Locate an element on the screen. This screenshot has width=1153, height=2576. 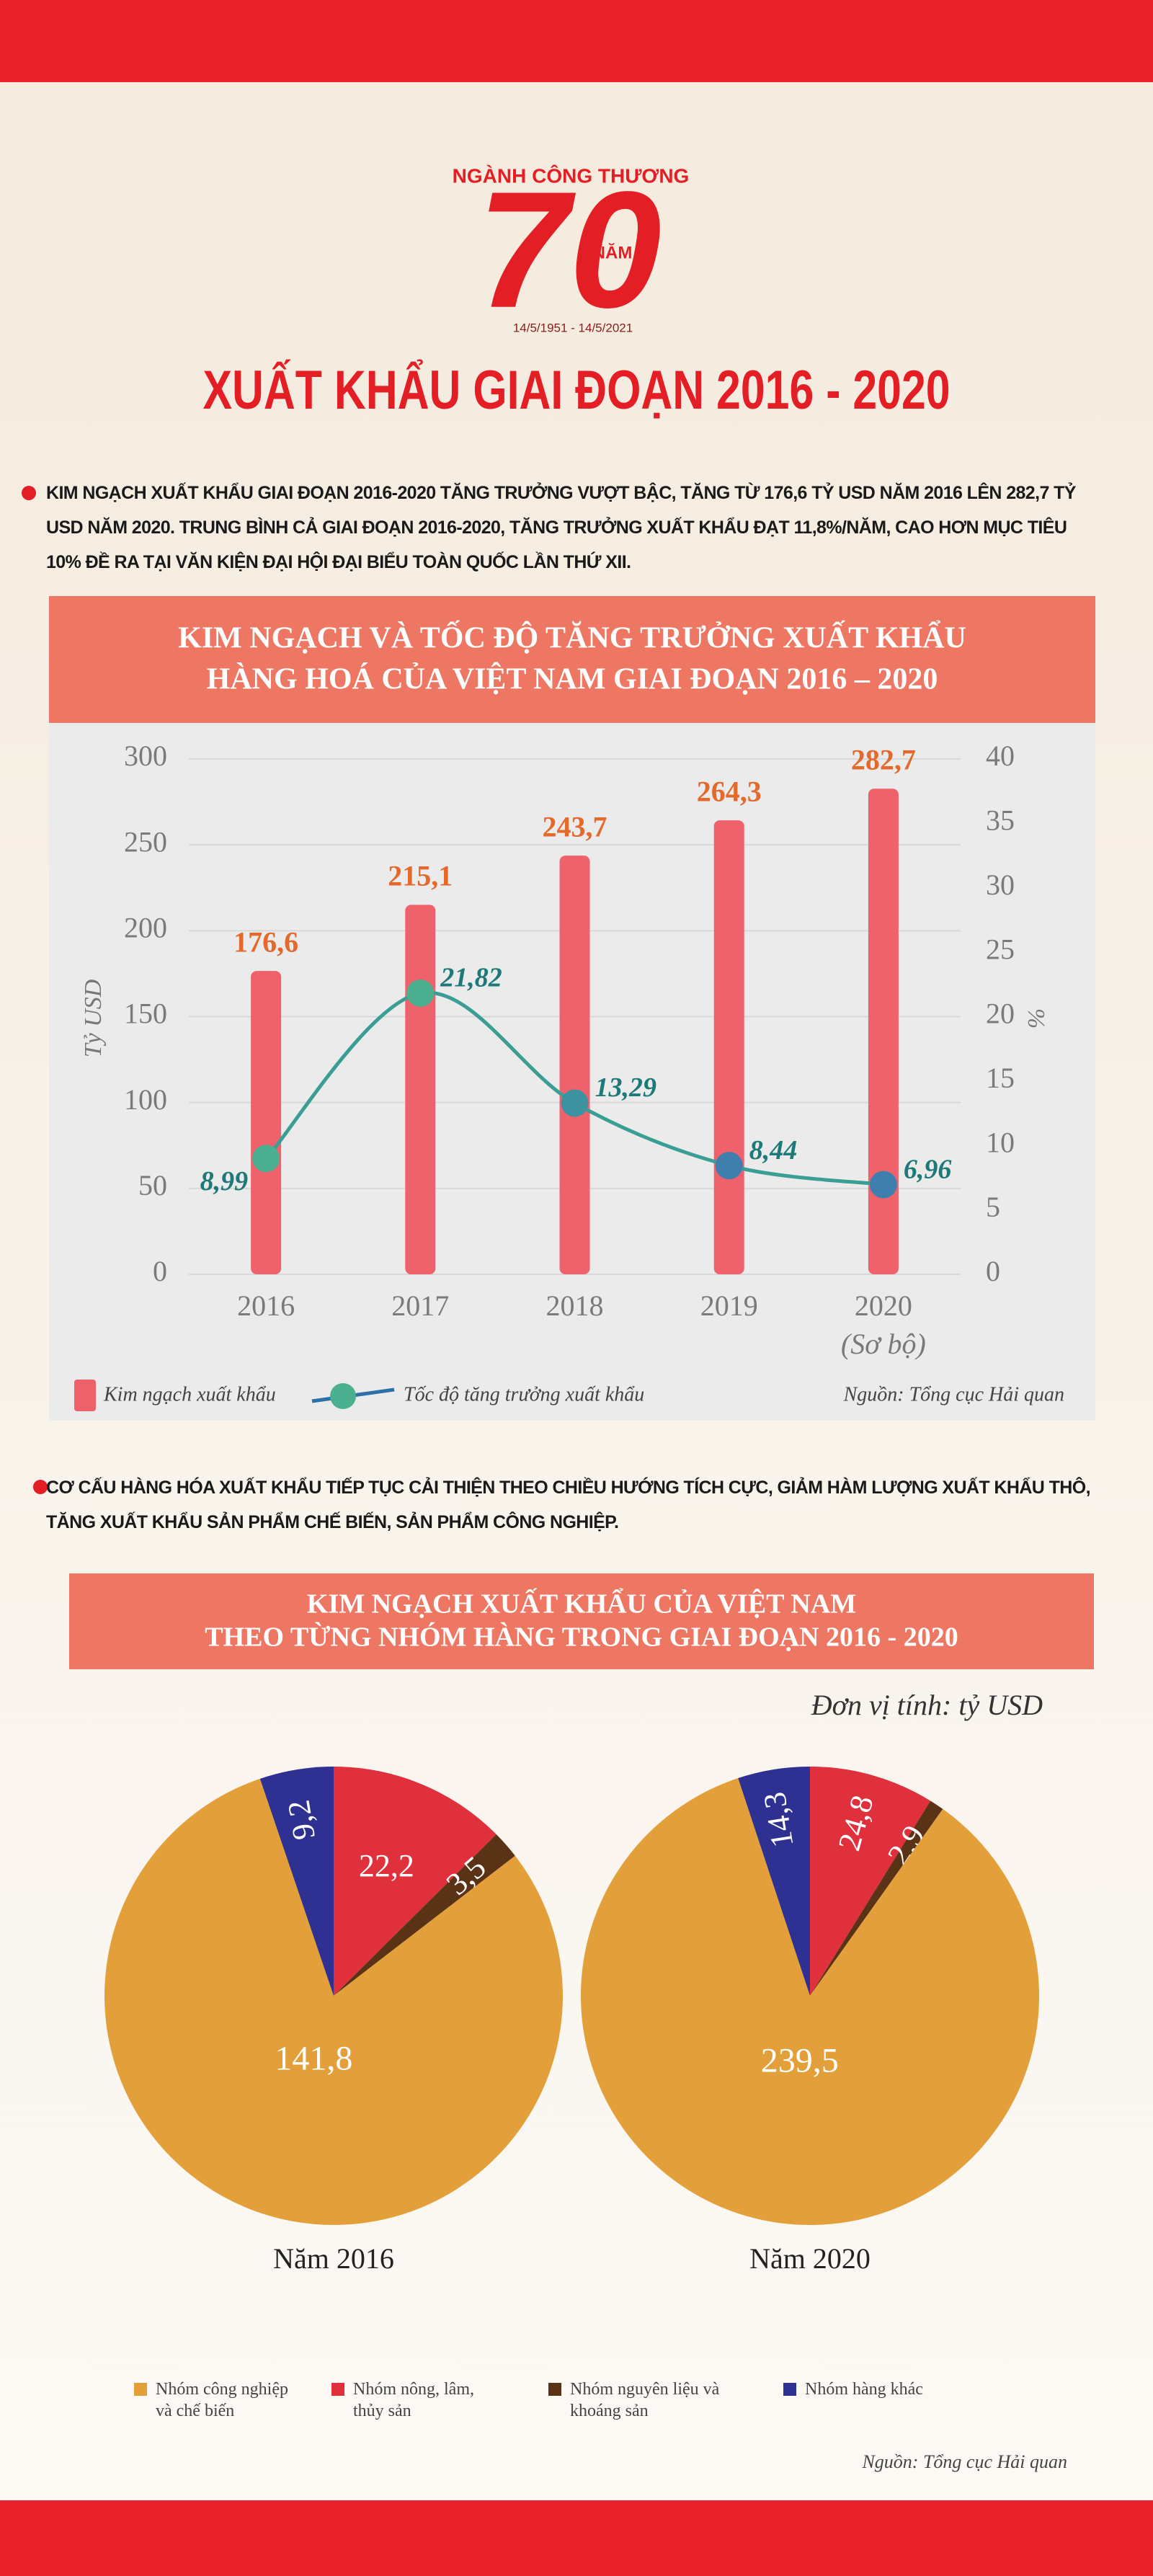
legend-item: Nhóm hàng khác is located at coordinates (887, 2389).